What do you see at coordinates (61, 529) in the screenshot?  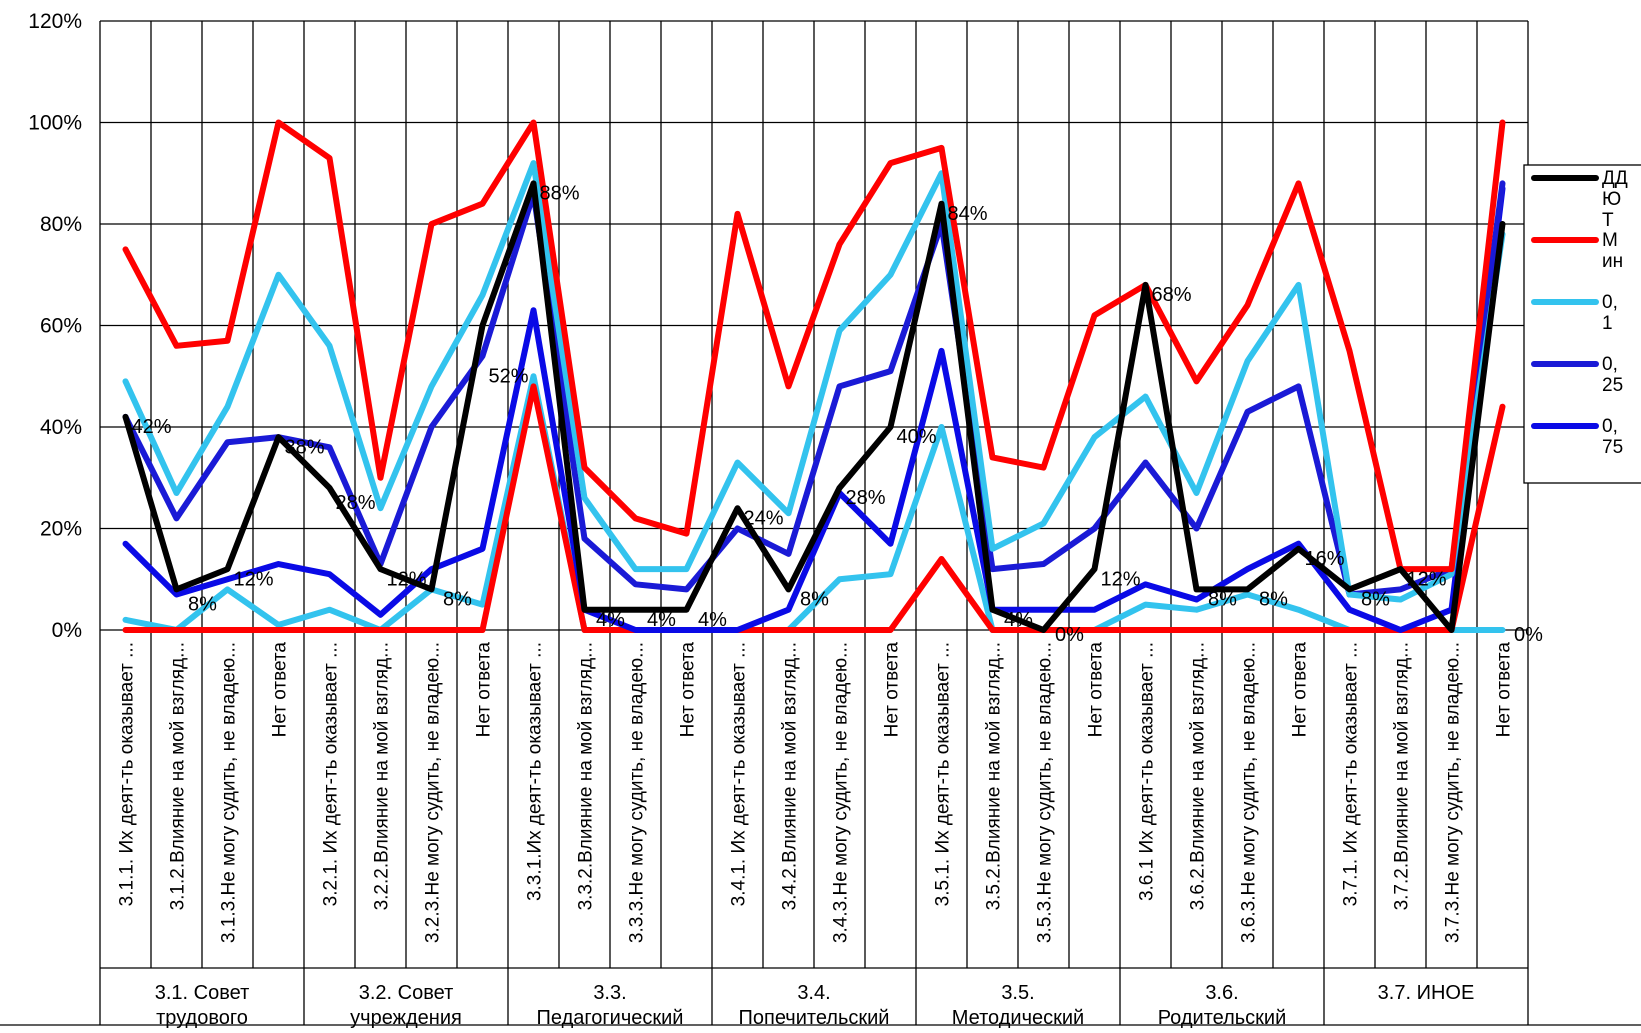 I see `y-tick-label: 20%` at bounding box center [61, 529].